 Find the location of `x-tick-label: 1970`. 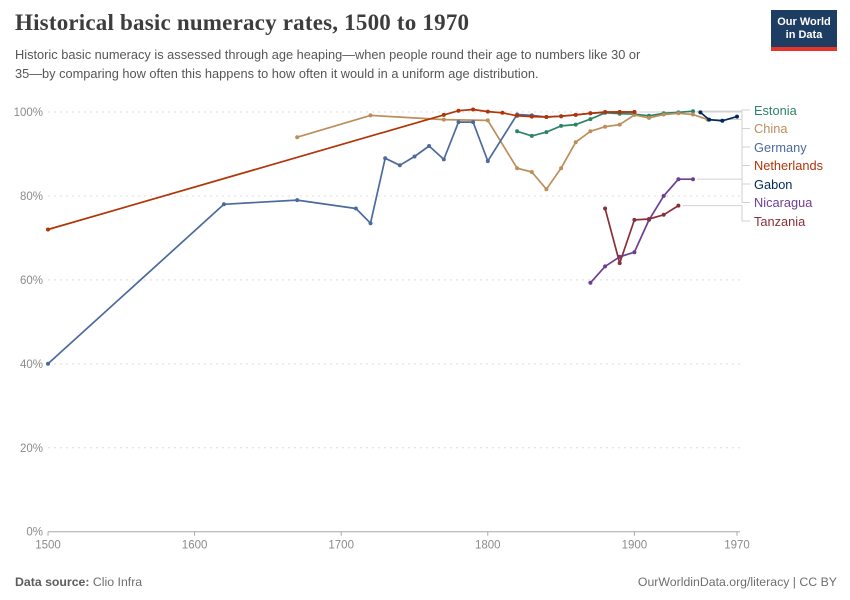

x-tick-label: 1970 is located at coordinates (737, 546).